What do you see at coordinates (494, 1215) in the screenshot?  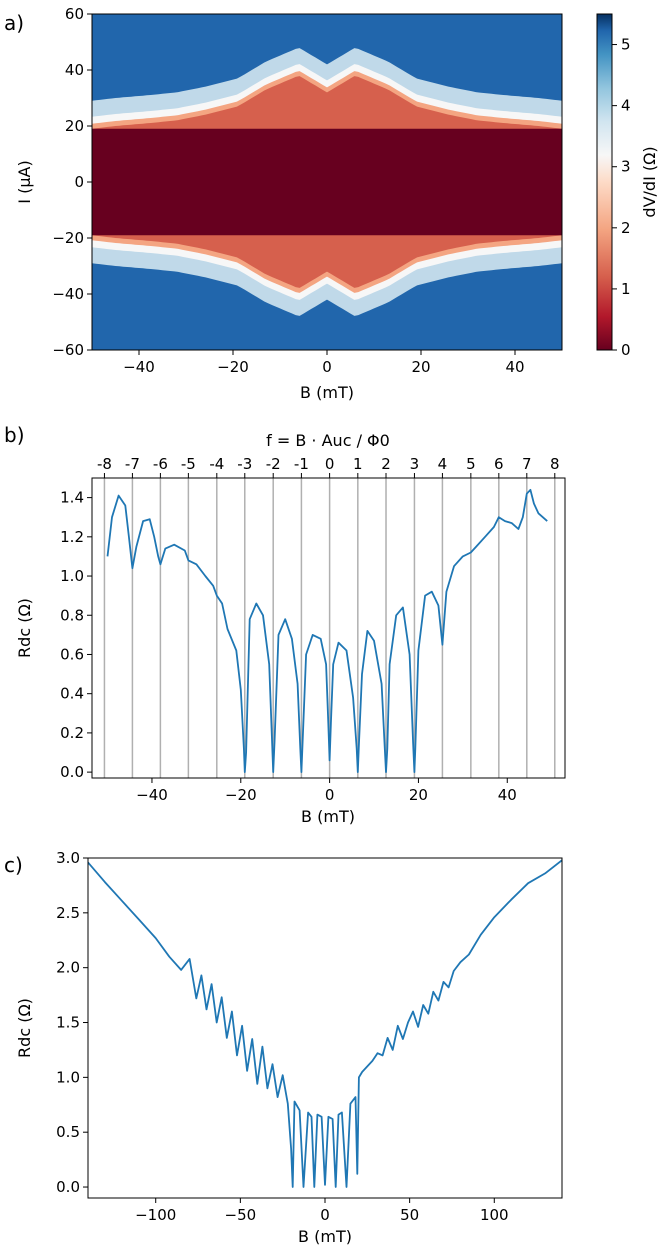 I see `x-tick-label: 100` at bounding box center [494, 1215].